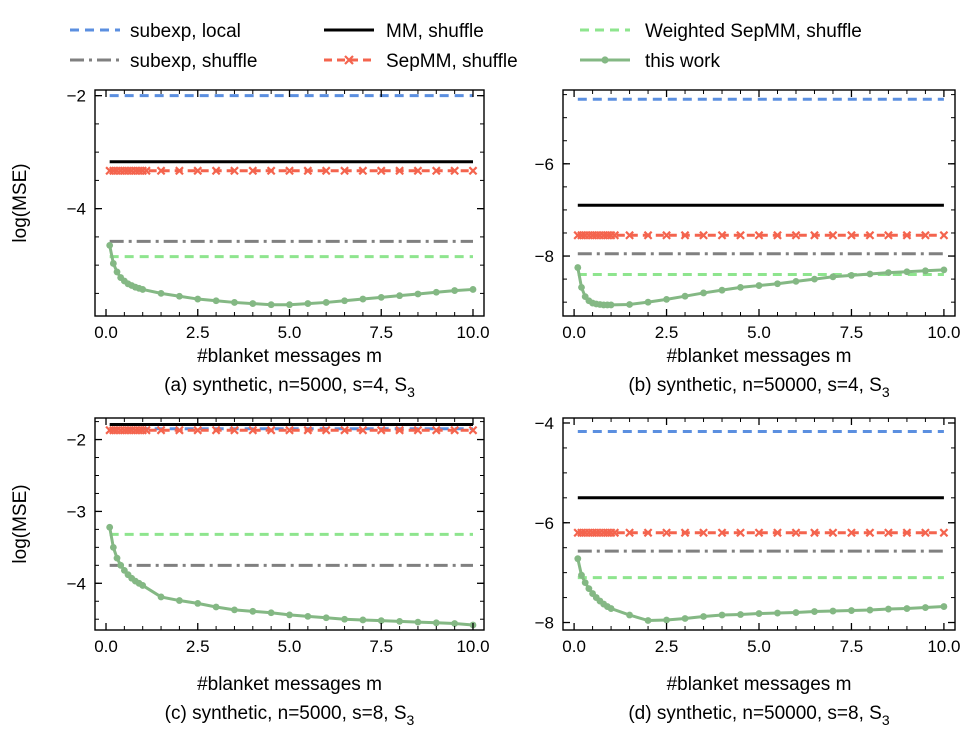  I want to click on panel-d-ytick-label-0: −4, so click(544, 423).